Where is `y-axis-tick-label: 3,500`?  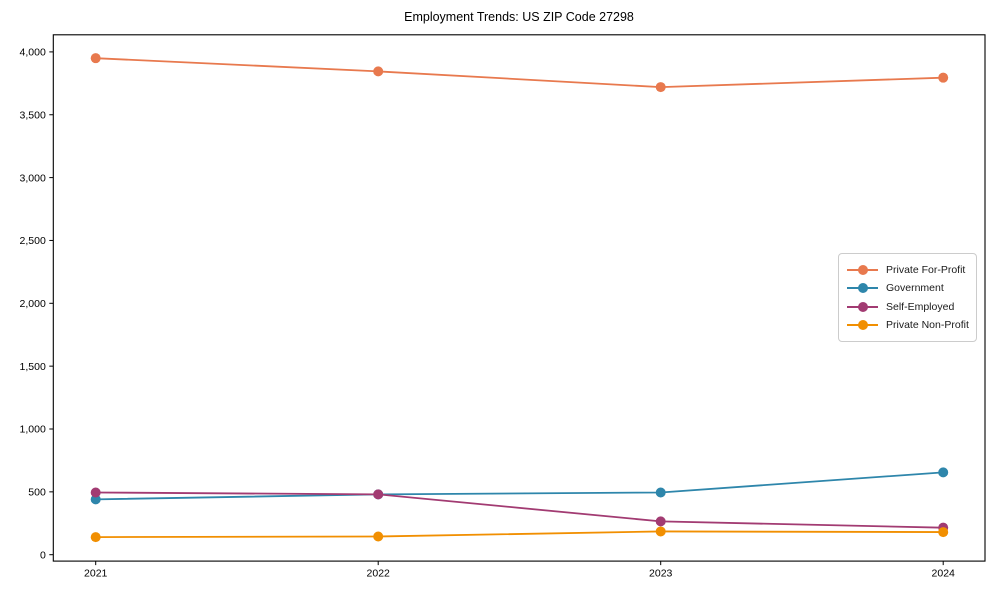
y-axis-tick-label: 3,500 is located at coordinates (33, 115).